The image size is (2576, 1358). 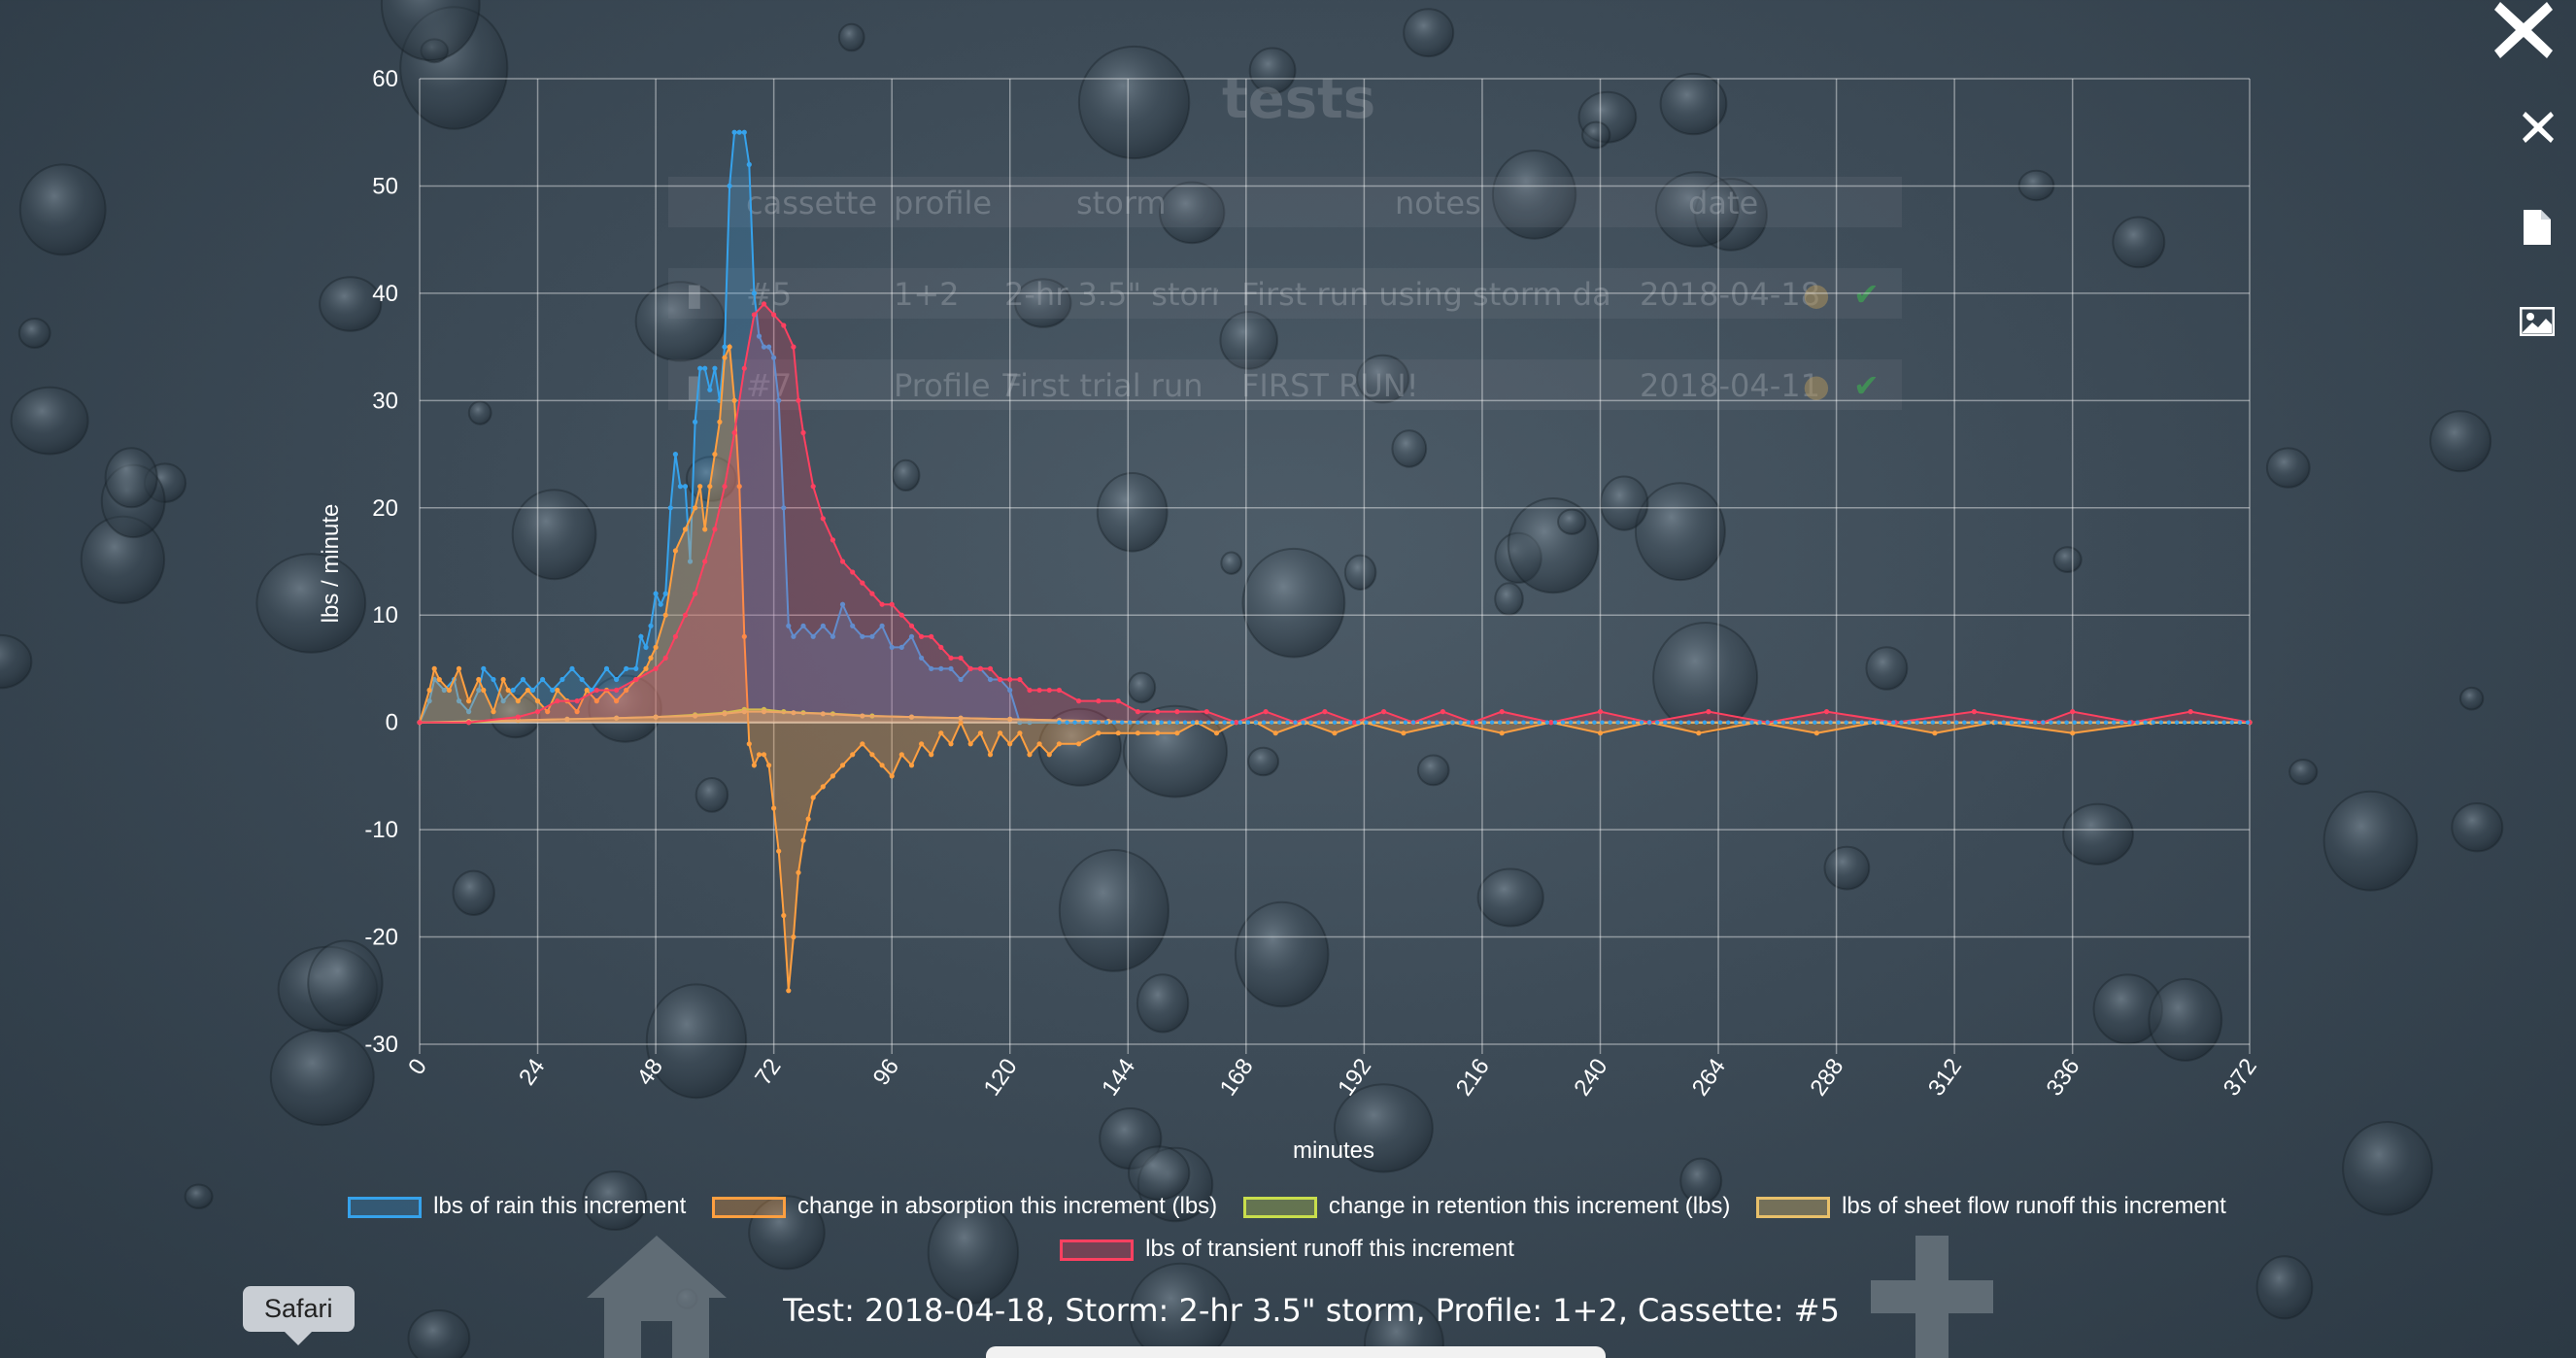 What do you see at coordinates (1932, 1297) in the screenshot?
I see `plus-icon` at bounding box center [1932, 1297].